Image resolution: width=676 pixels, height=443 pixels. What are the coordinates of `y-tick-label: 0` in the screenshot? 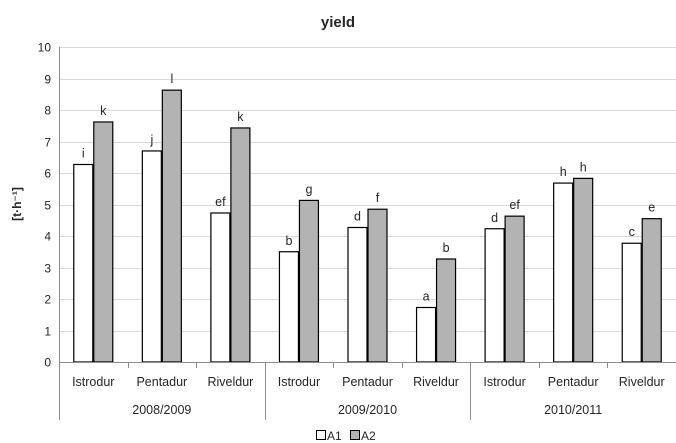 It's located at (47, 363).